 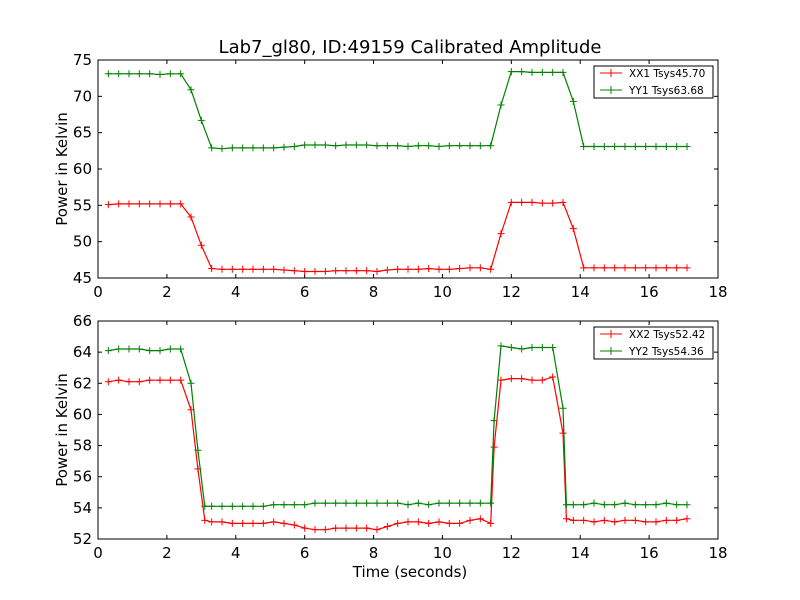 What do you see at coordinates (410, 572) in the screenshot?
I see `x-axis-label: Time (seconds)` at bounding box center [410, 572].